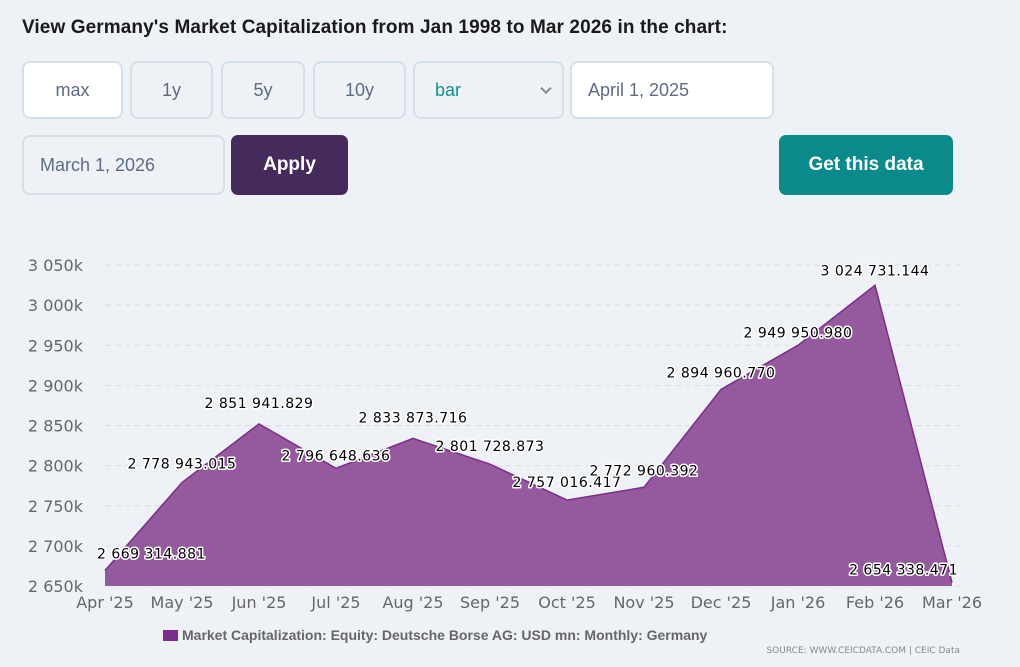 This screenshot has width=1020, height=667. I want to click on data-label: 2 833 873.716, so click(413, 418).